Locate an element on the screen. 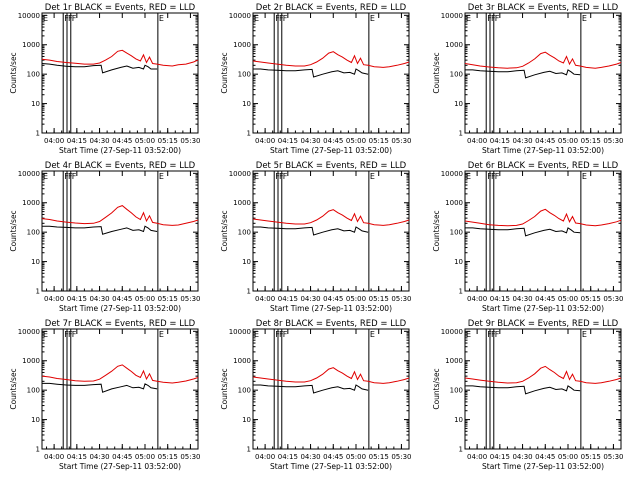 This screenshot has height=480, width=640. panel-title: Det 4r BLACK = Events, RED = LLD is located at coordinates (120, 166).